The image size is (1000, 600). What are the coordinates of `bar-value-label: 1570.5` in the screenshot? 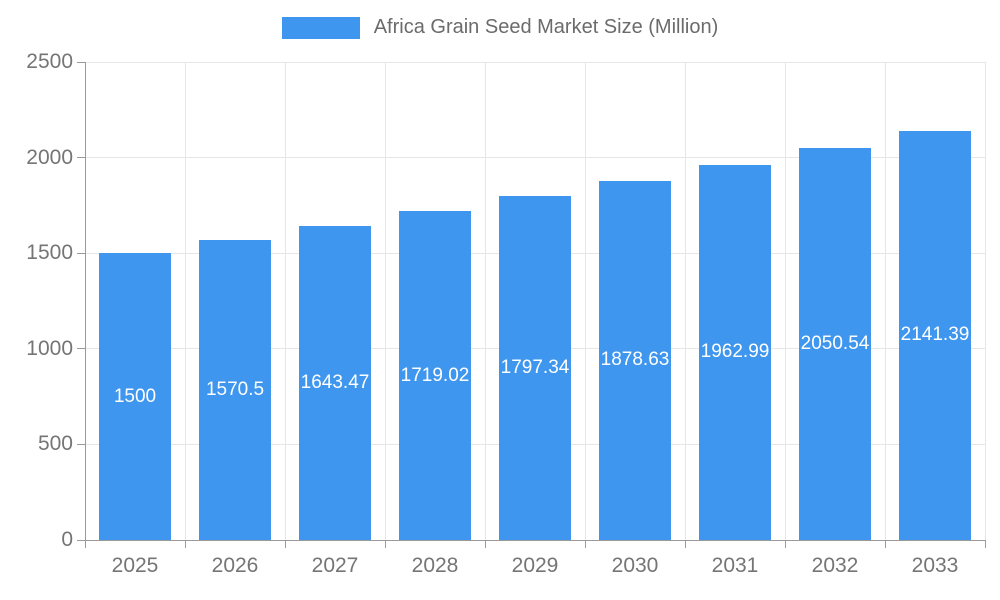 It's located at (235, 389).